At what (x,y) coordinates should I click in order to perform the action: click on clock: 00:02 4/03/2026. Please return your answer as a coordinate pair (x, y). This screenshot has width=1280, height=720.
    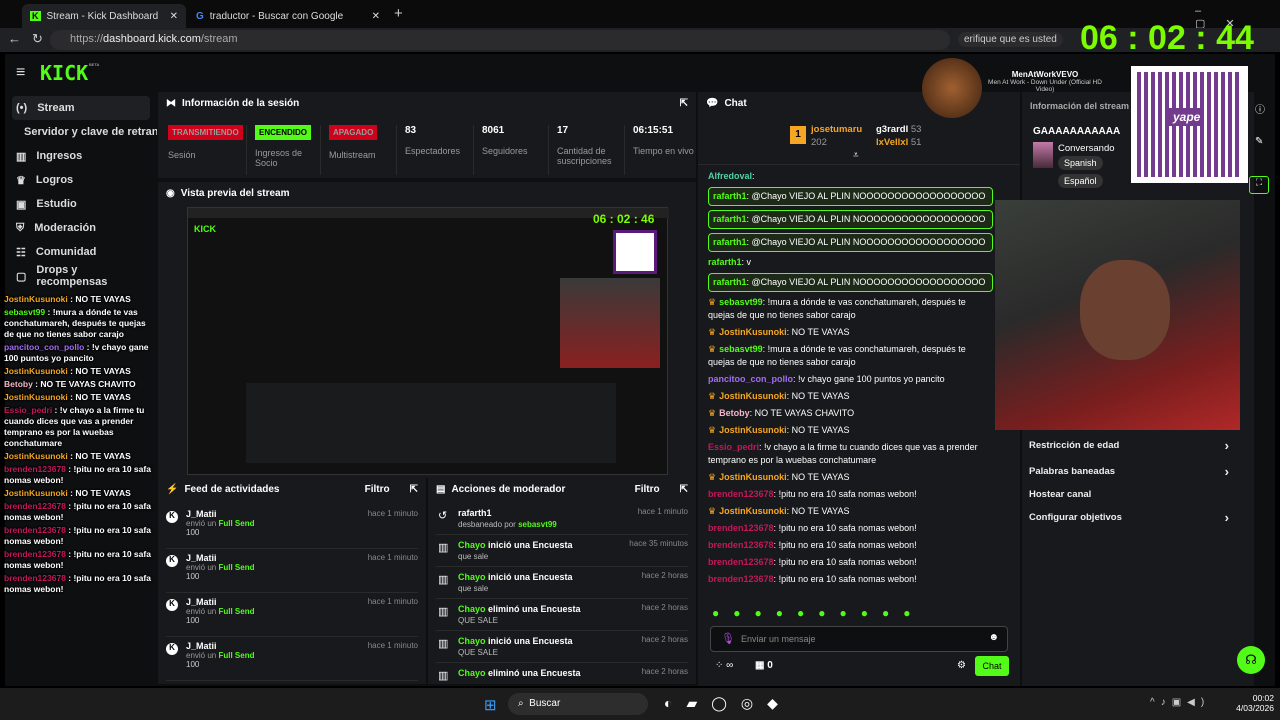
    Looking at the image, I should click on (1255, 703).